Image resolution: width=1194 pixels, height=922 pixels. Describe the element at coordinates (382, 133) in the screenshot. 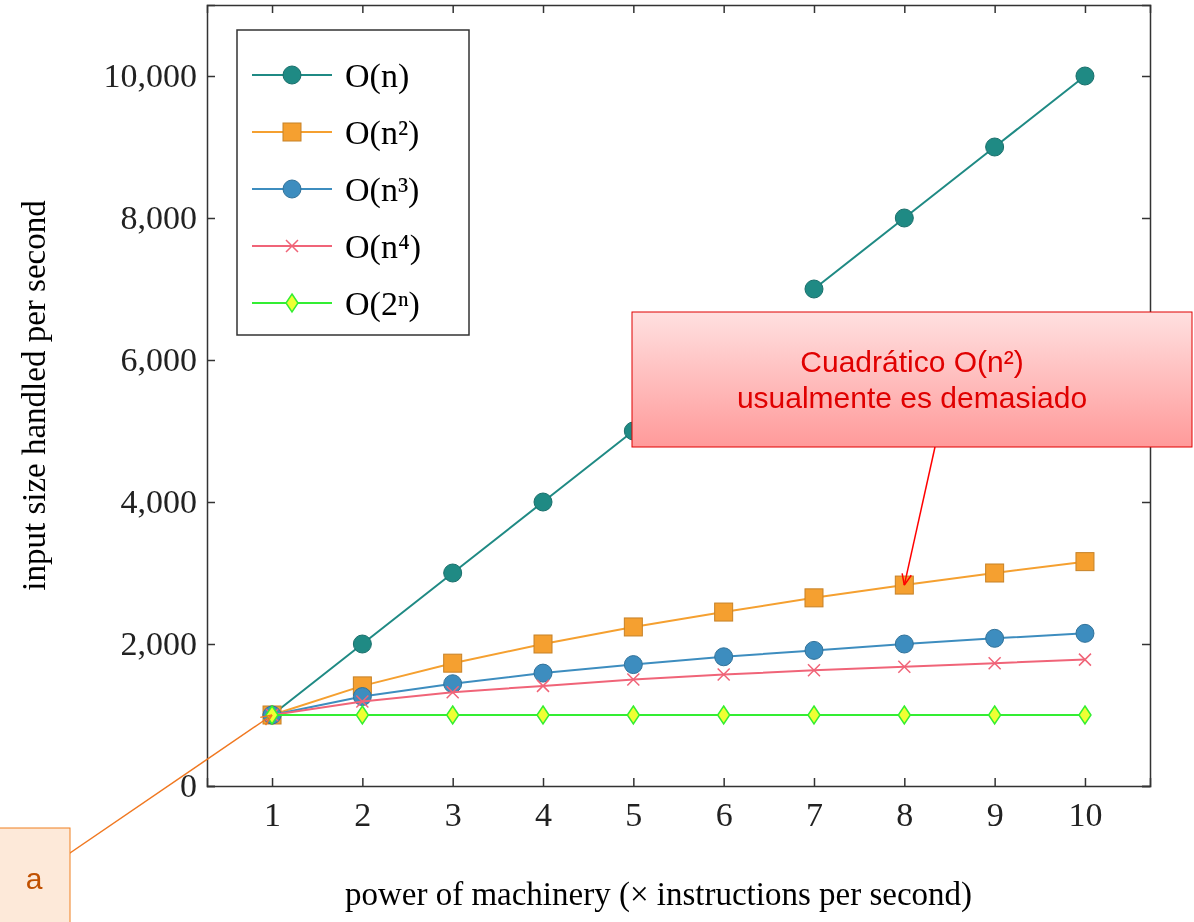

I see `legend-label: O(n²)` at that location.